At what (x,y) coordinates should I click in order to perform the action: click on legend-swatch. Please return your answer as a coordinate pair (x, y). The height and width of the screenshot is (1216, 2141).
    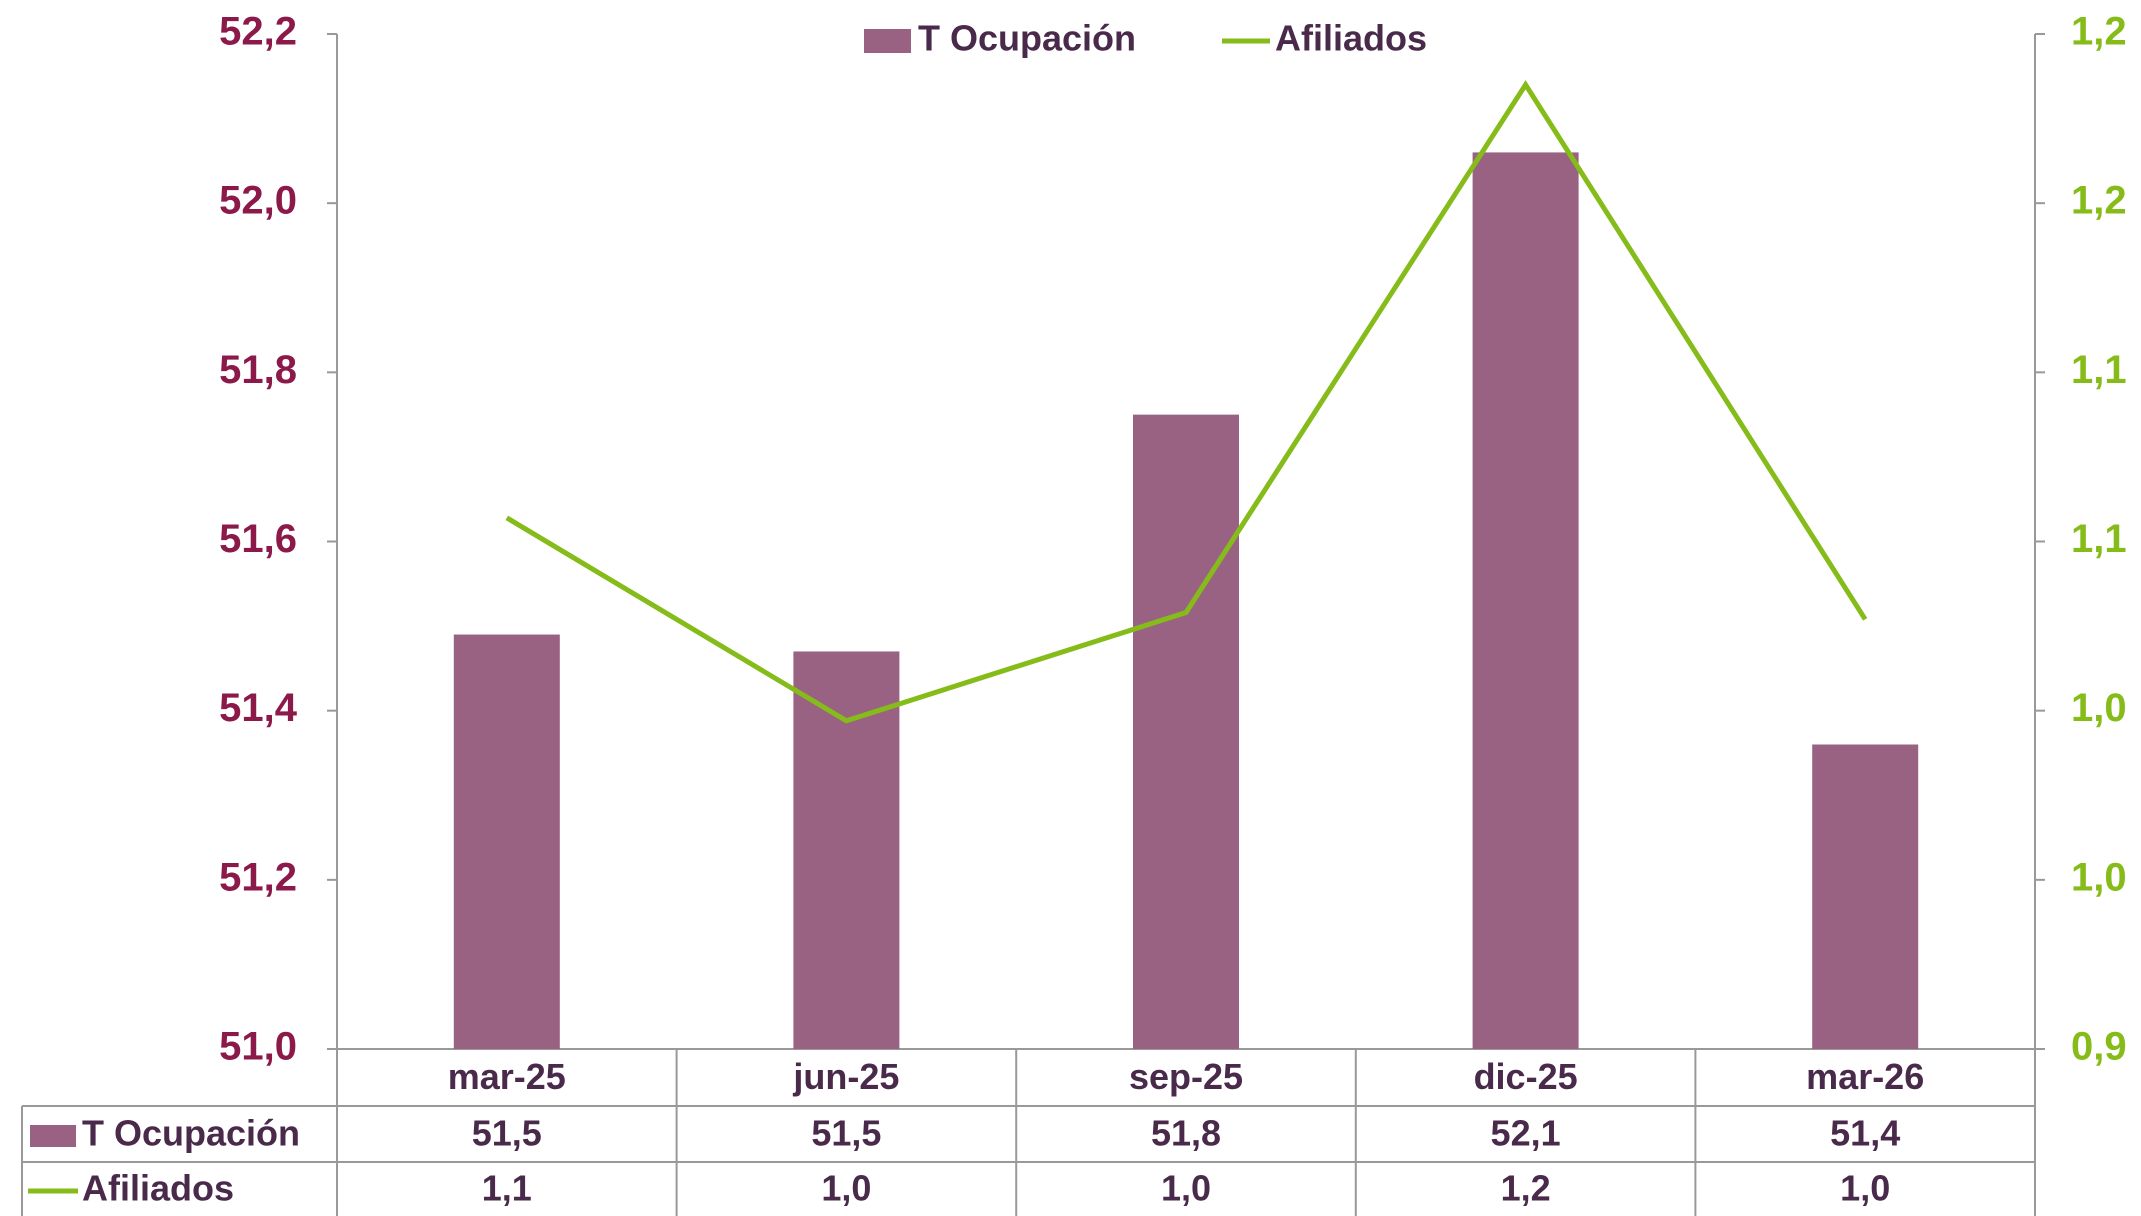
    Looking at the image, I should click on (887, 41).